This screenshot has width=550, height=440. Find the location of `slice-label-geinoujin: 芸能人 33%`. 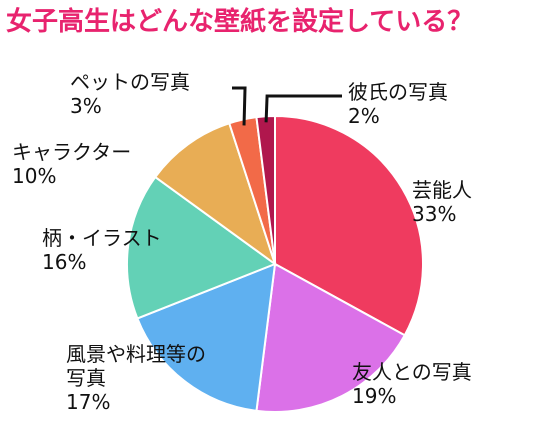

slice-label-geinoujin: 芸能人 33% is located at coordinates (442, 202).